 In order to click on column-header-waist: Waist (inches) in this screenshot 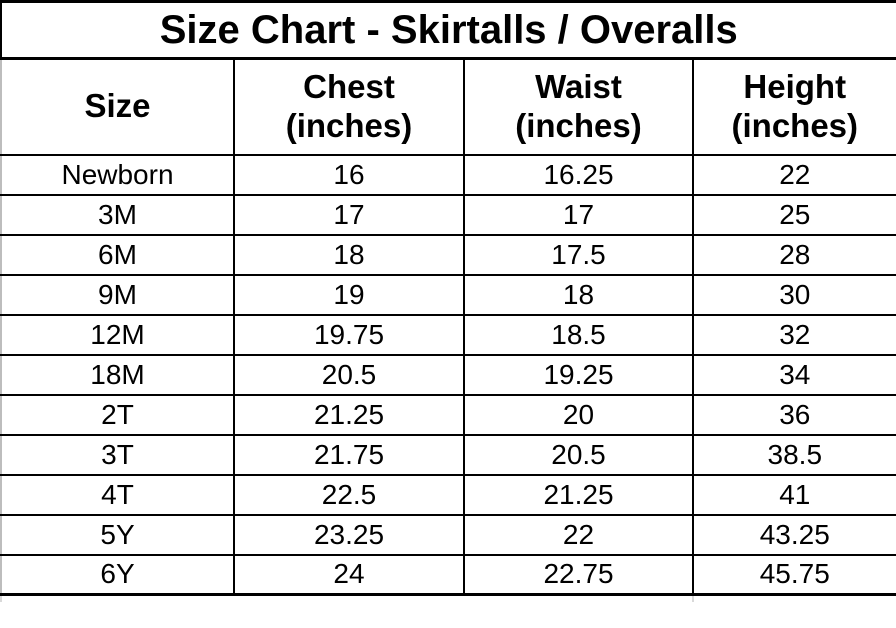, I will do `click(578, 106)`.